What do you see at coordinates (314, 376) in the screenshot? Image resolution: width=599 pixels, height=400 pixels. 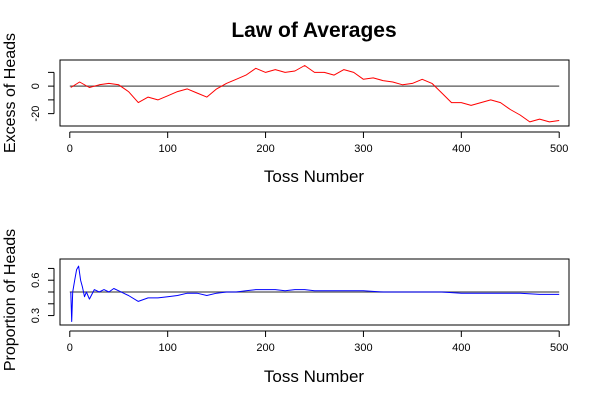 I see `x-axis-label-proportion: Toss Number` at bounding box center [314, 376].